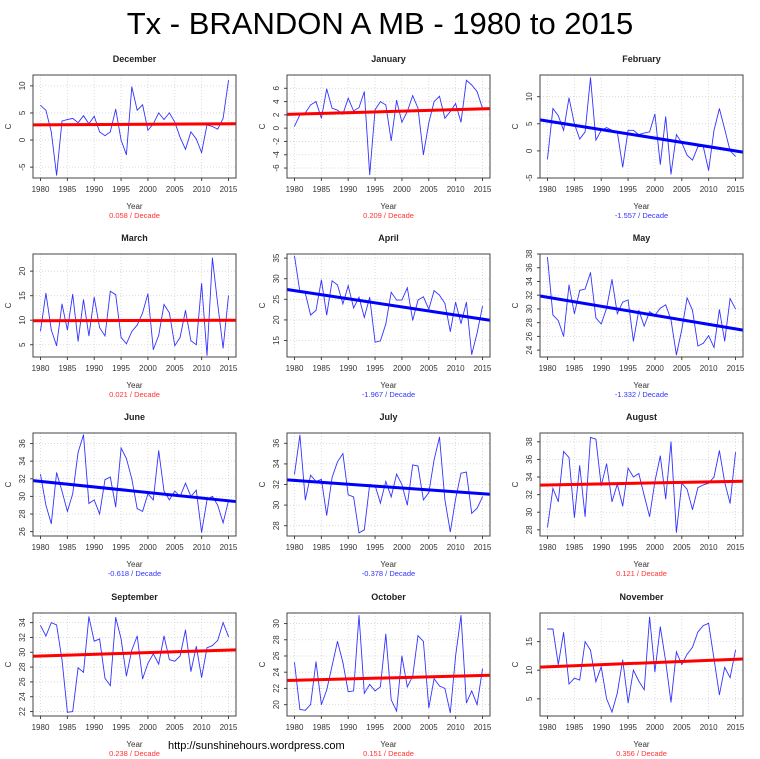 This screenshot has height=759, width=760. I want to click on trend-label: 0.121 / Decade, so click(641, 573).